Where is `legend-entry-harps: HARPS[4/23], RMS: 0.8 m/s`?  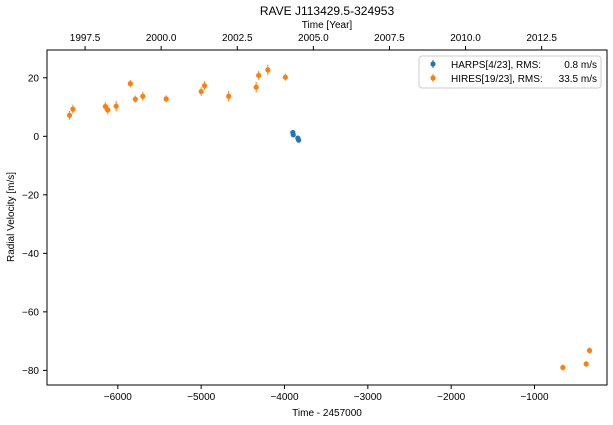 legend-entry-harps: HARPS[4/23], RMS: 0.8 m/s is located at coordinates (513, 65).